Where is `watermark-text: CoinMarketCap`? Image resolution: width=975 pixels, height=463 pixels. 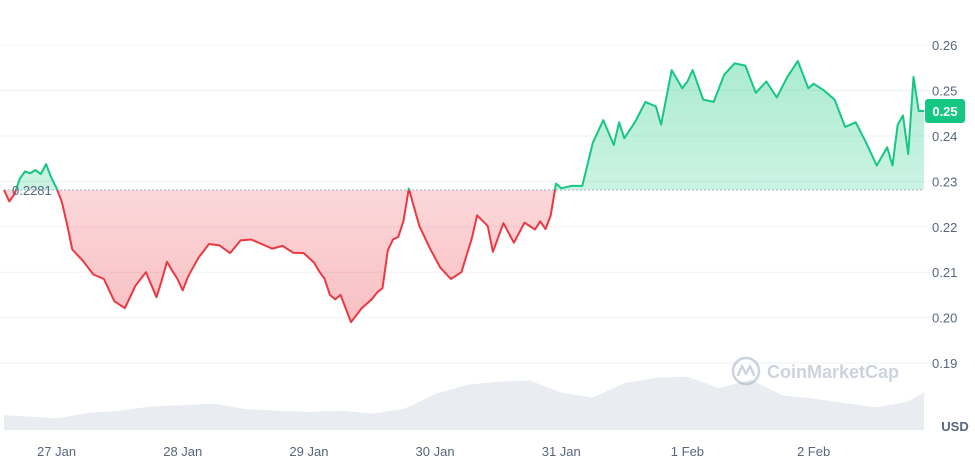 watermark-text: CoinMarketCap is located at coordinates (833, 372).